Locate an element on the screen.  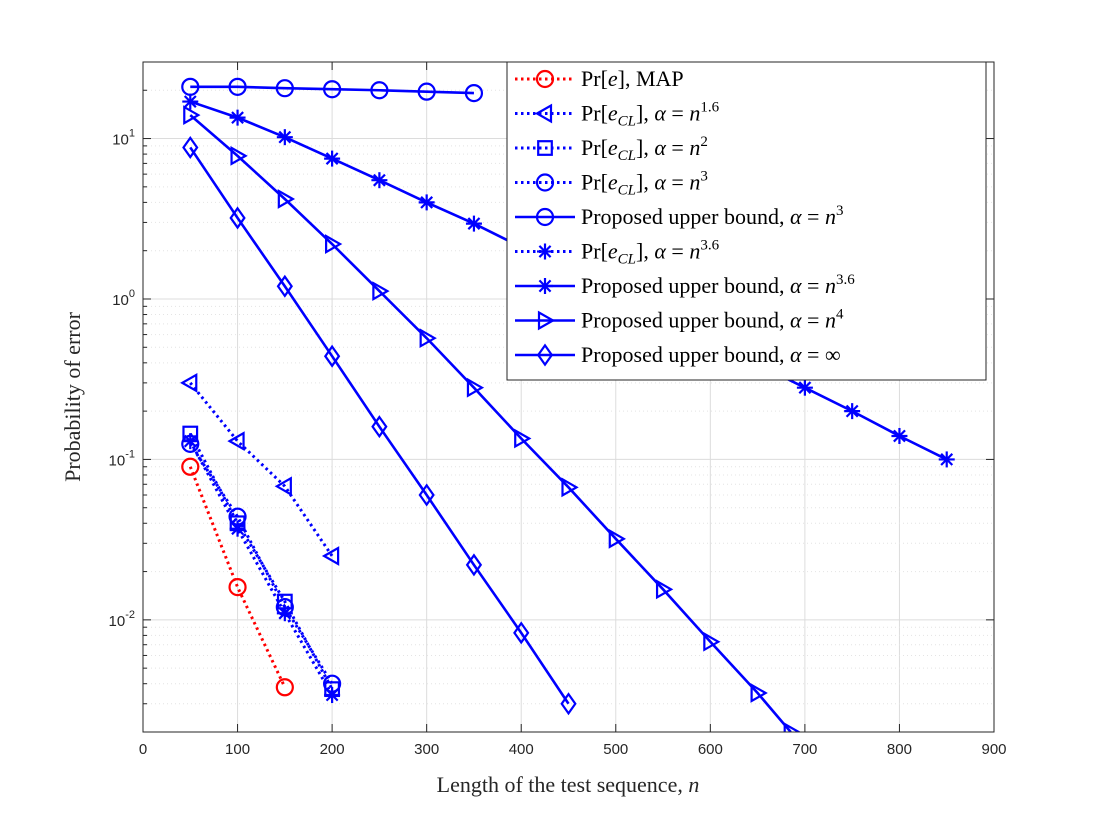
x-axis-label: Length of the test sequence, n is located at coordinates (568, 784).